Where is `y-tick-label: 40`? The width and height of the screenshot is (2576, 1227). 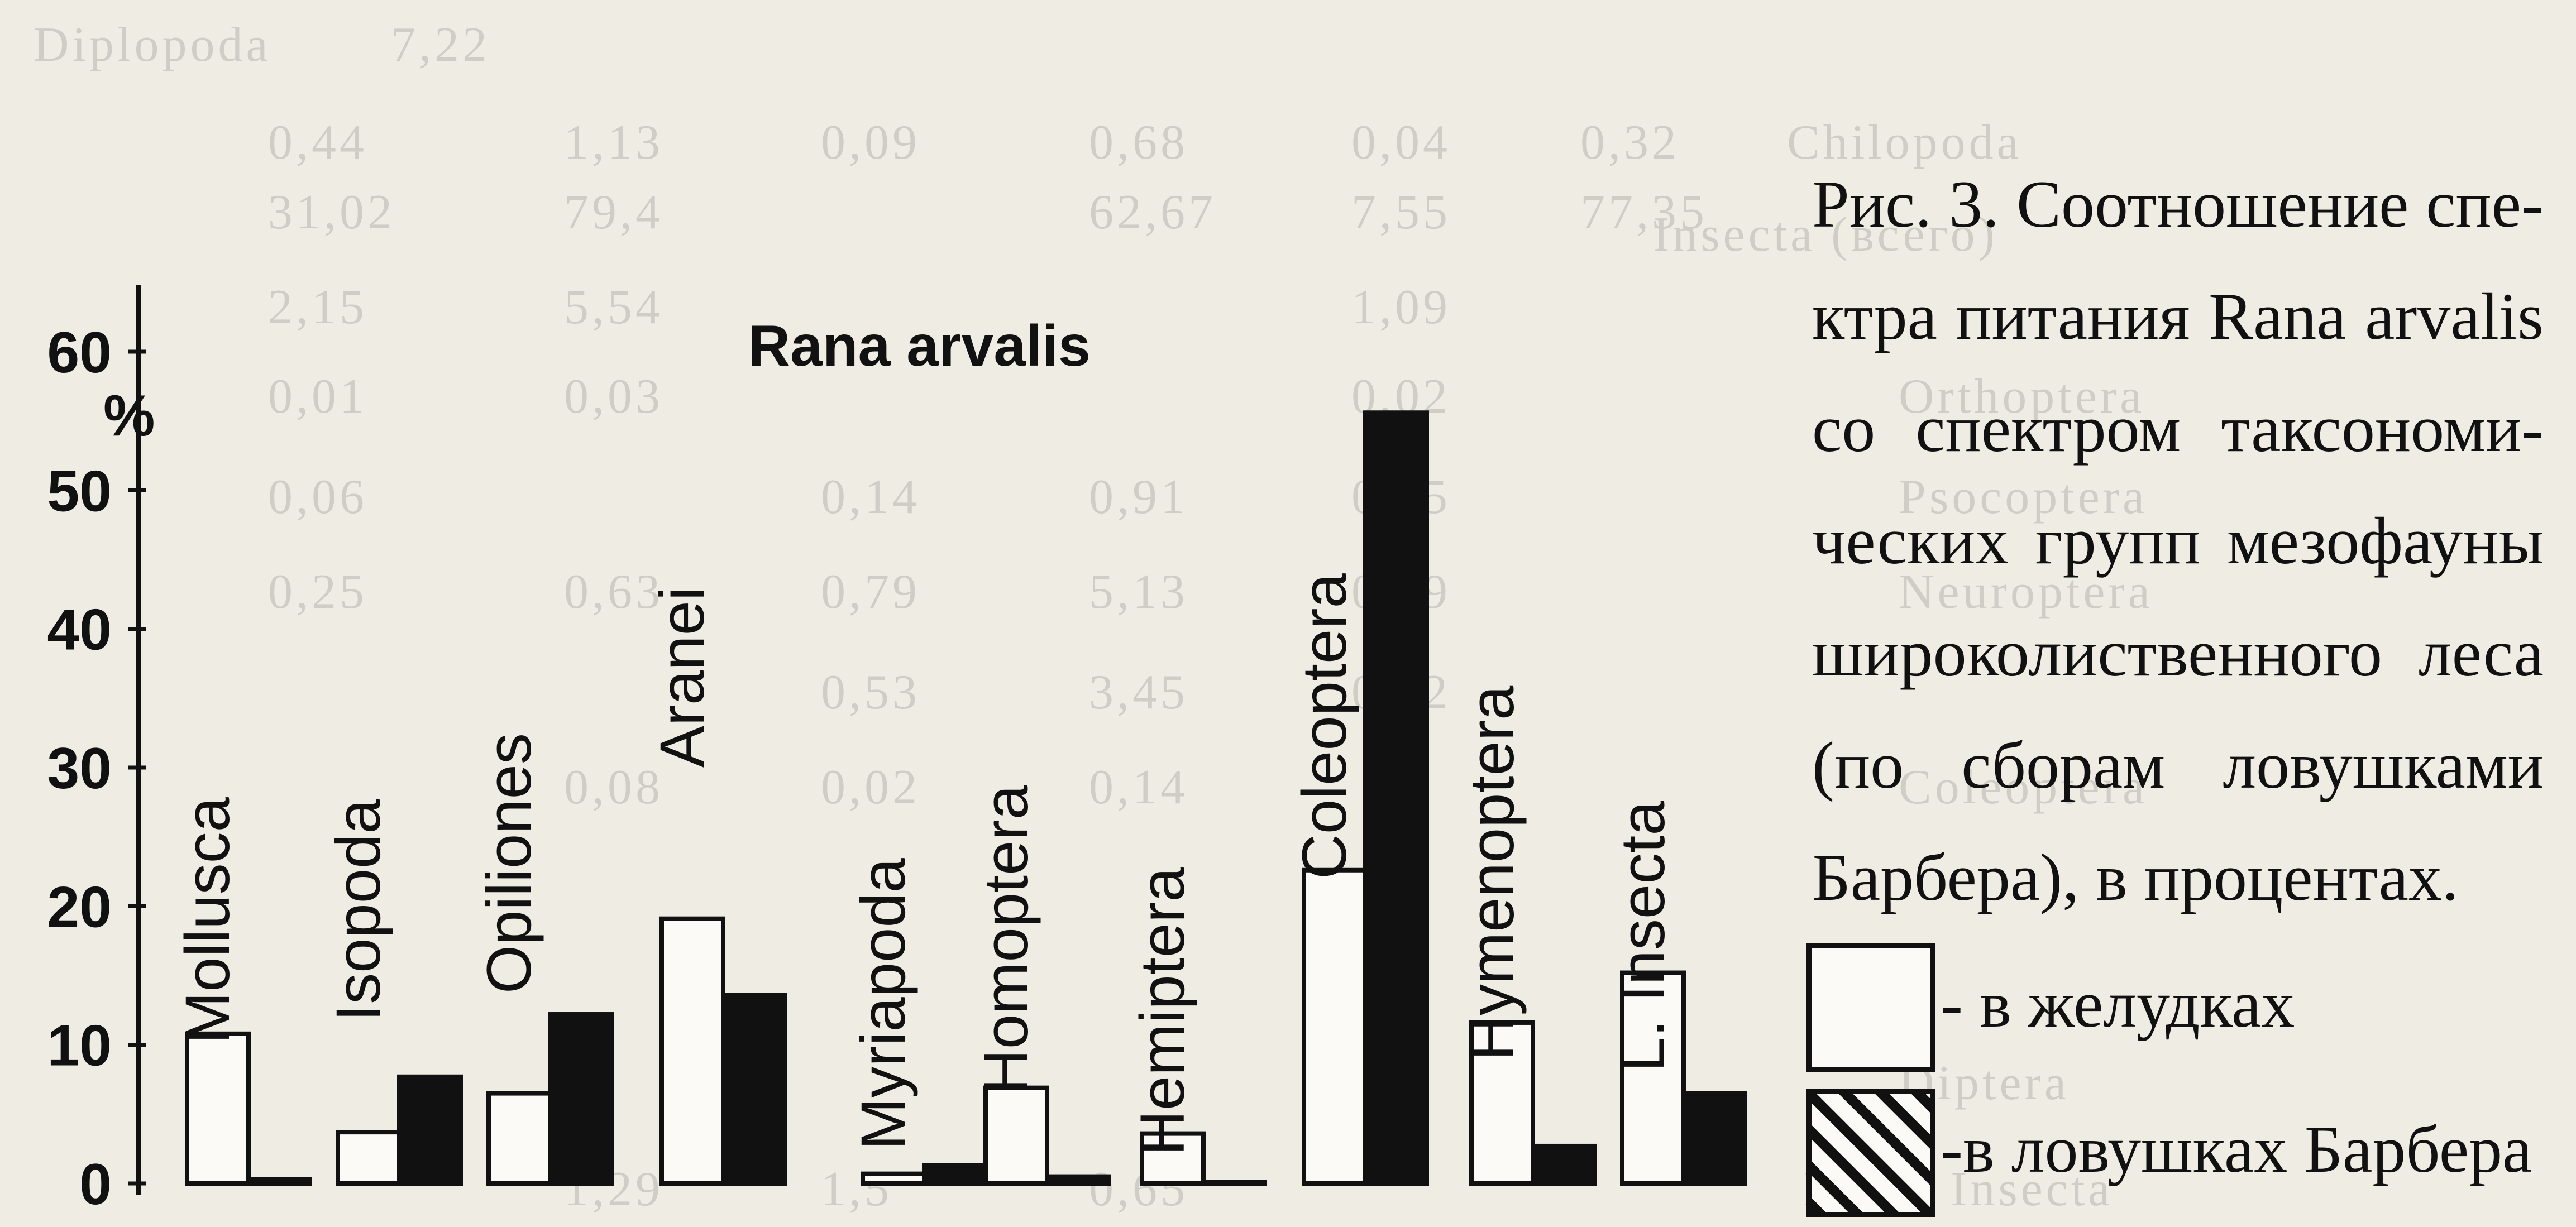 y-tick-label: 40 is located at coordinates (79, 630).